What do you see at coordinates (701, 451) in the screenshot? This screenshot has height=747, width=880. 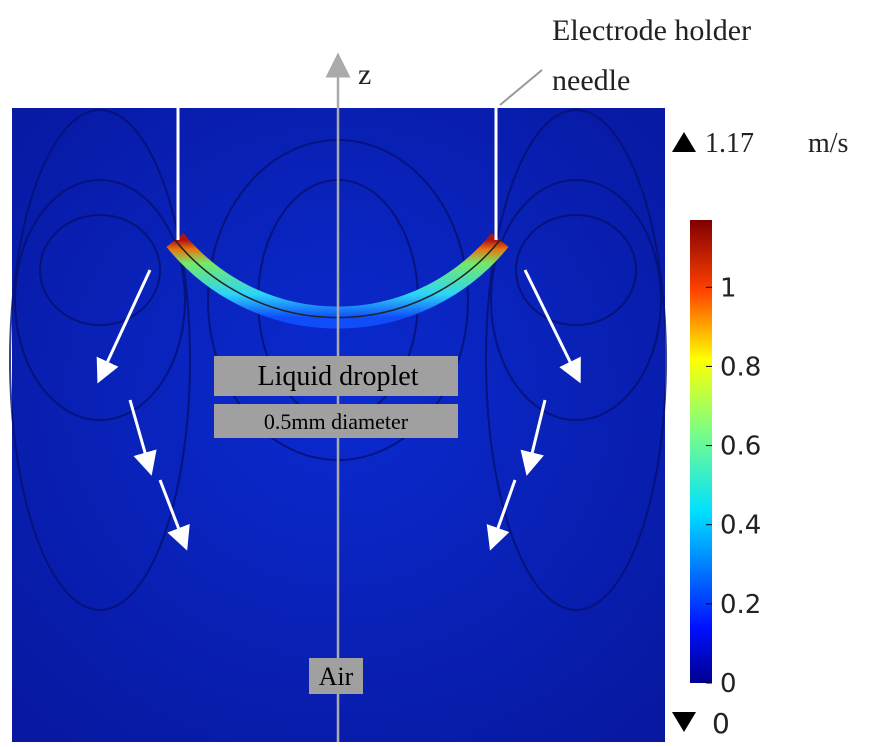 I see `colorbar-gradient` at bounding box center [701, 451].